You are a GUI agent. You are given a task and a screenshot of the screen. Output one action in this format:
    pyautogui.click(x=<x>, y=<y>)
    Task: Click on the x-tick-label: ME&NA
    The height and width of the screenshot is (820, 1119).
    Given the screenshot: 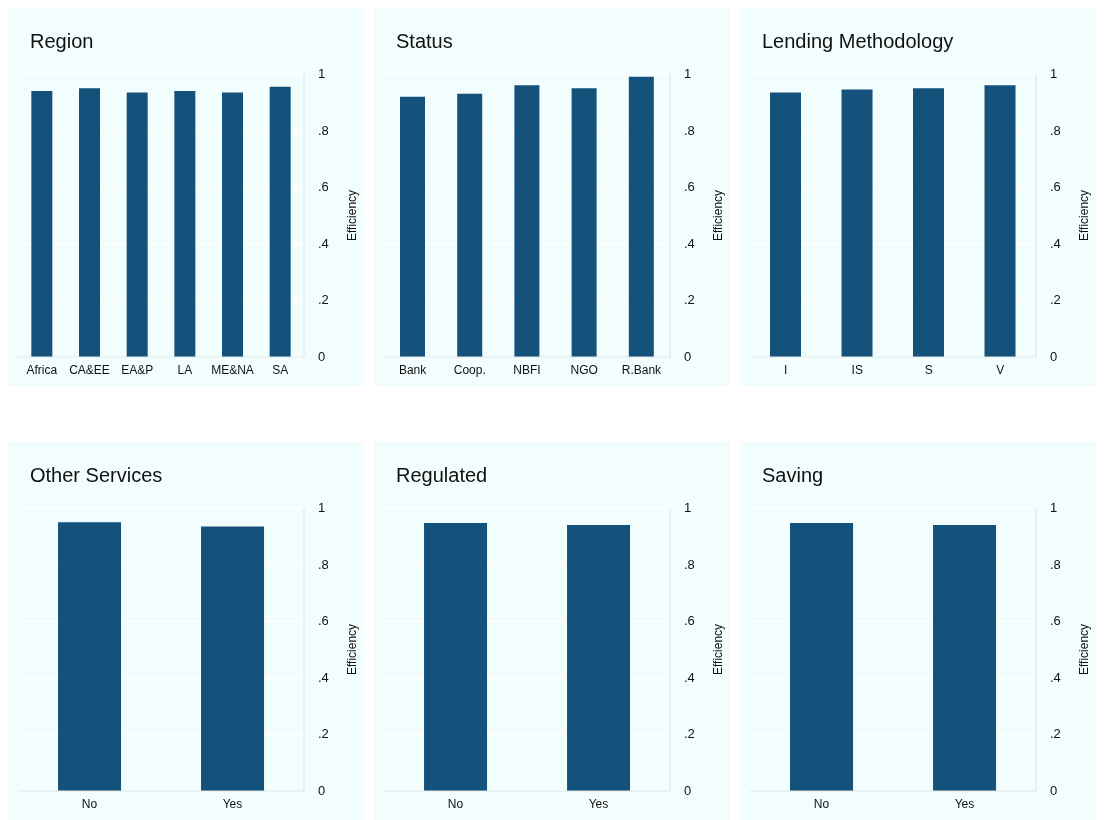 What is the action you would take?
    pyautogui.click(x=232, y=369)
    